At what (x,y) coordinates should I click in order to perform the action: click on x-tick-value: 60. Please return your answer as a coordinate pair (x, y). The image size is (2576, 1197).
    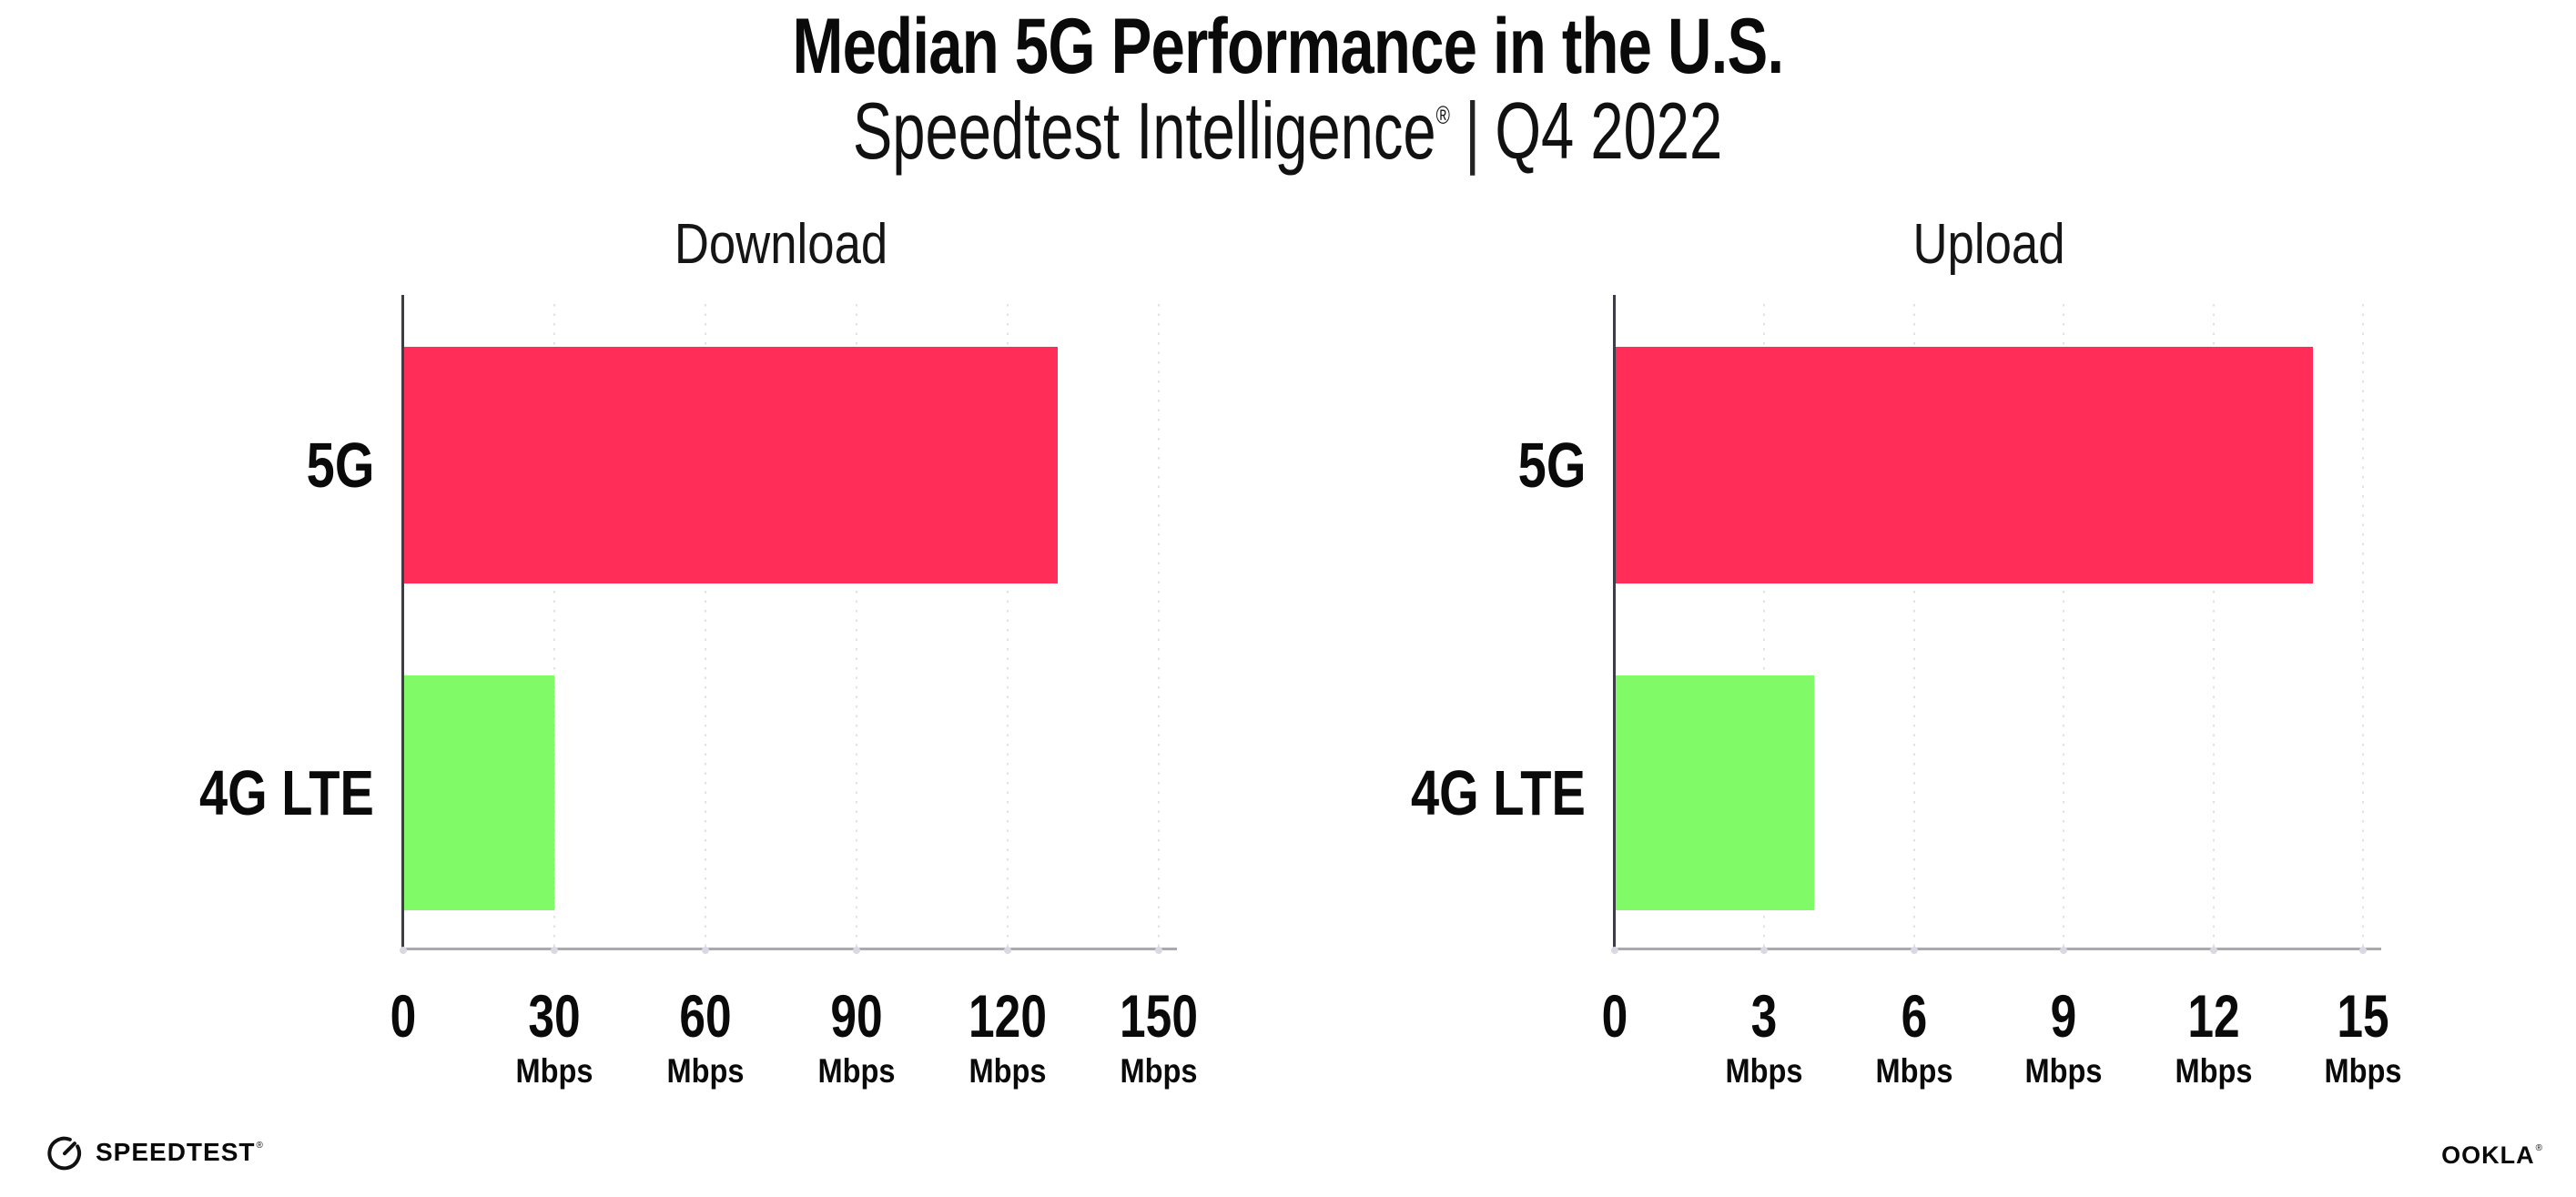
    Looking at the image, I should click on (705, 1016).